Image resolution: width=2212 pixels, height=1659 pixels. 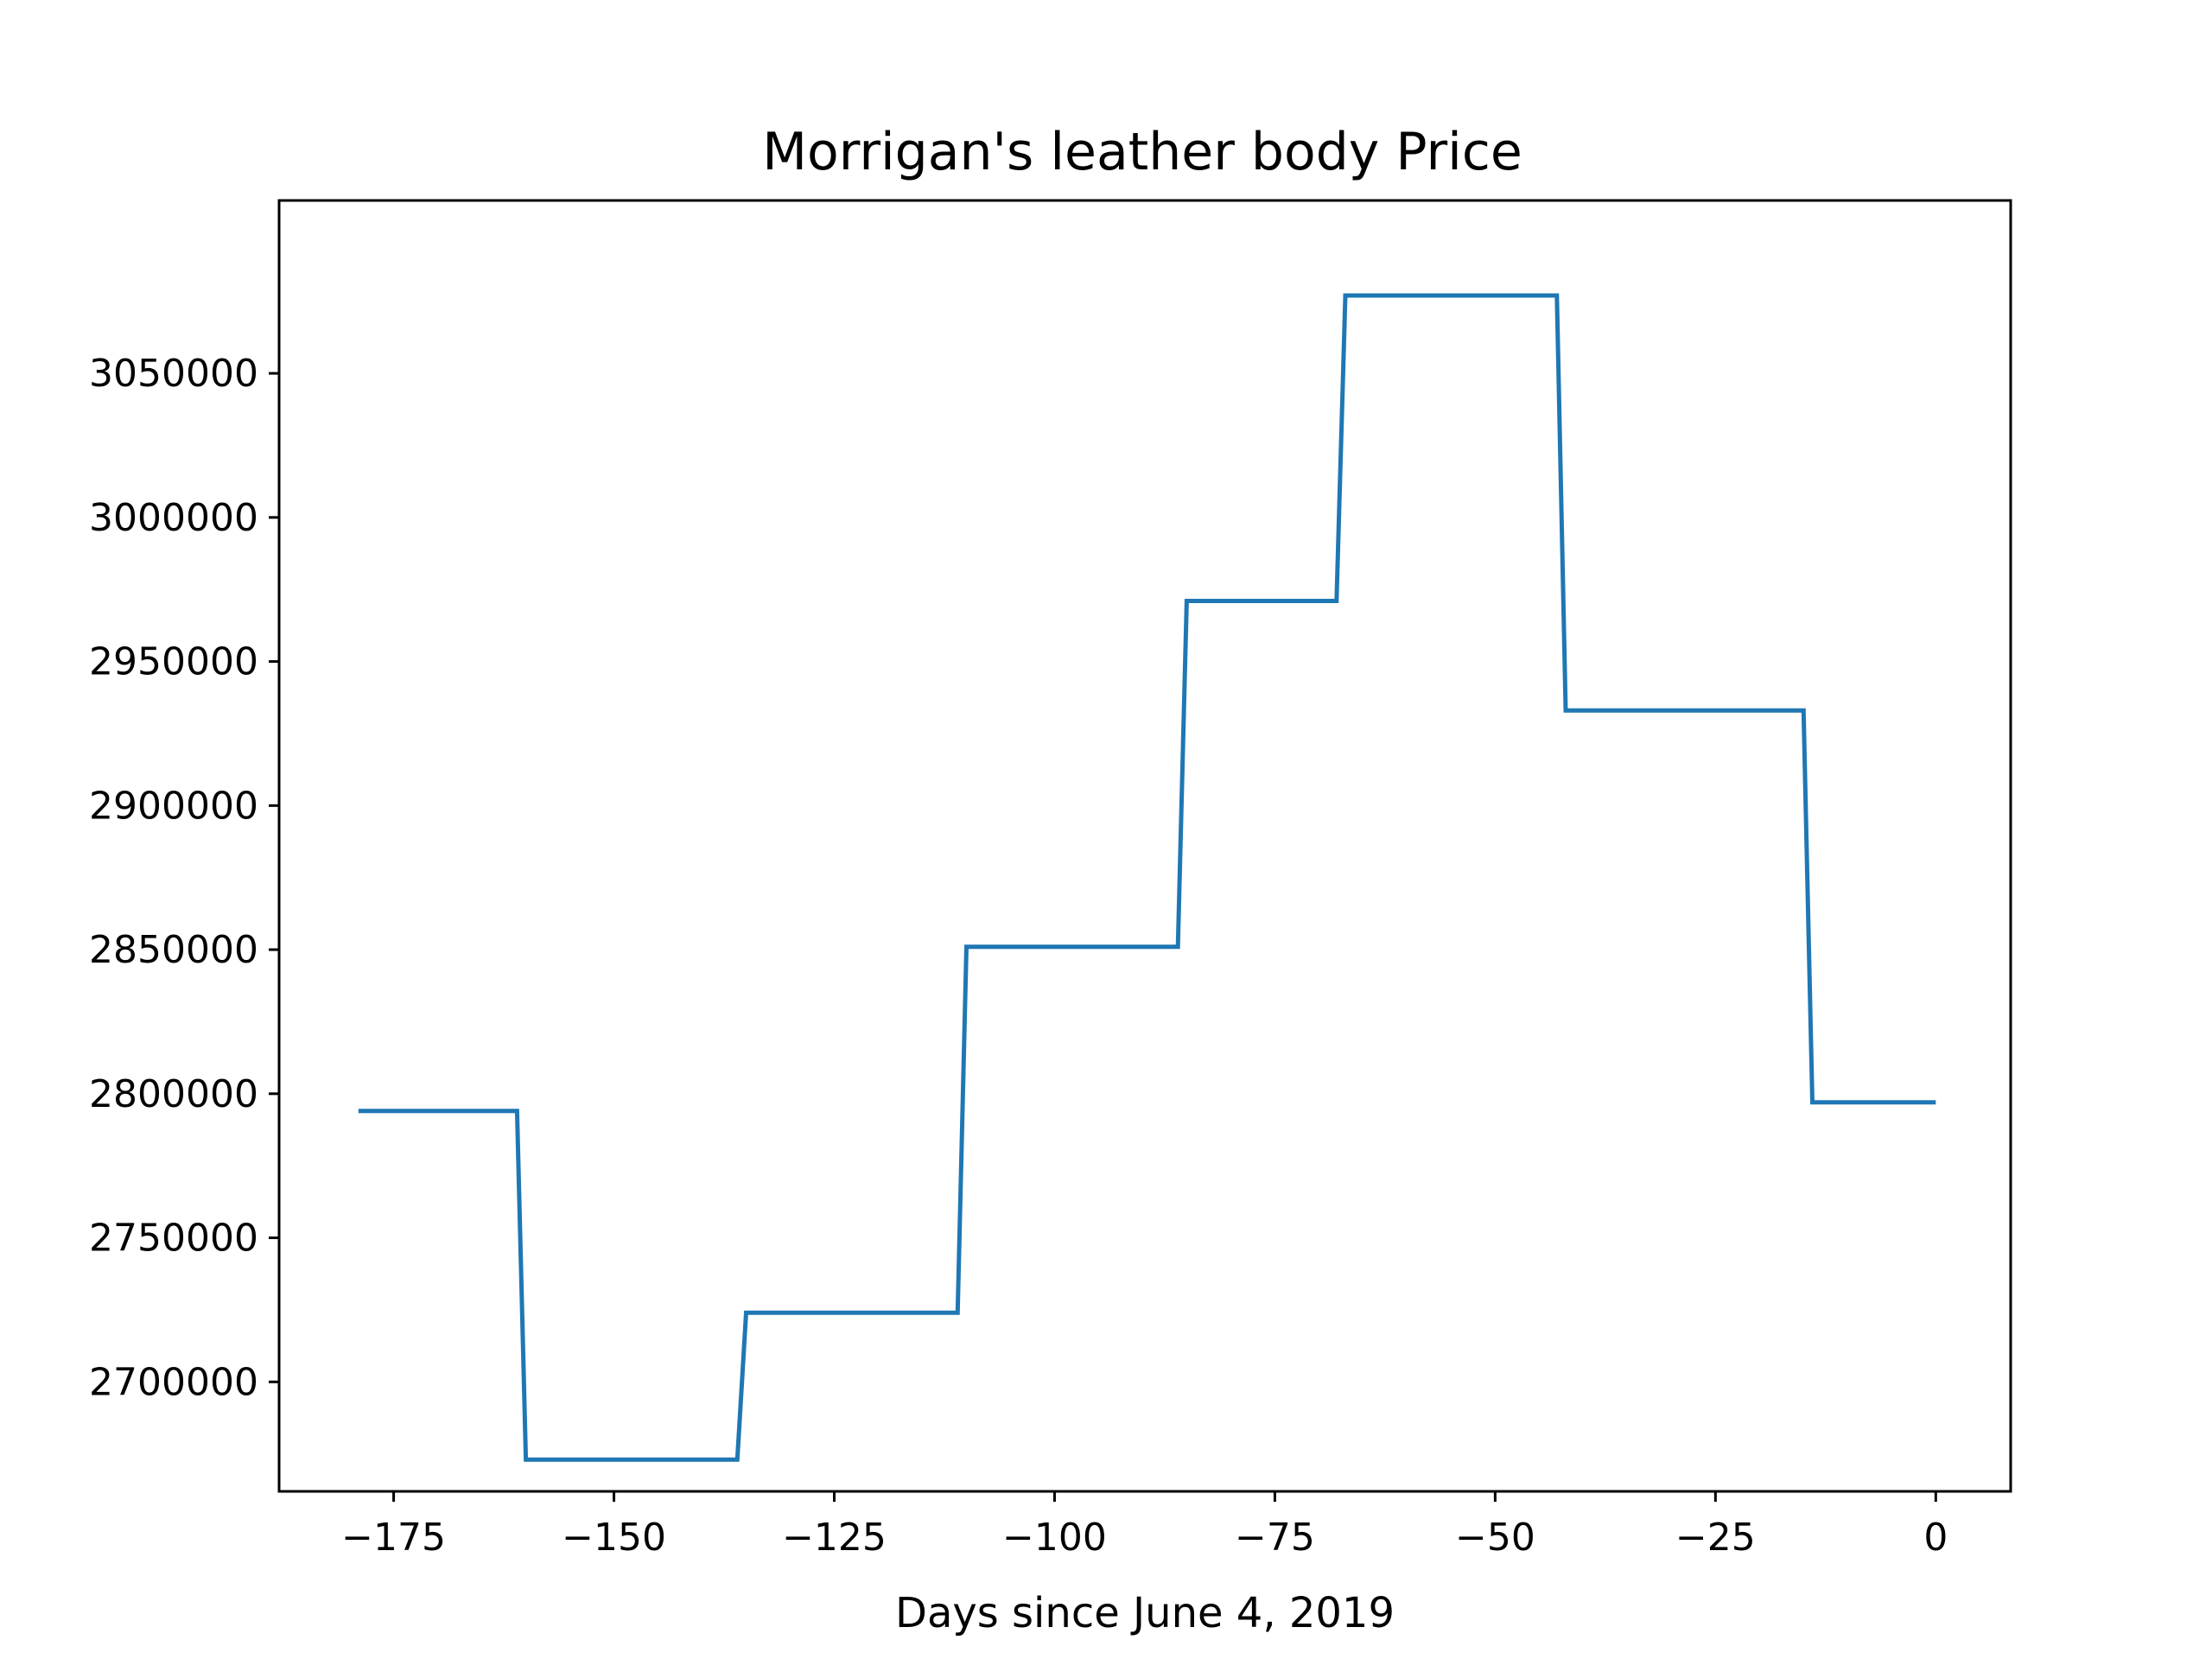 What do you see at coordinates (1144, 1525) in the screenshot?
I see `x-axis: −175 −150 −125 −100 −75 −50 −25 0` at bounding box center [1144, 1525].